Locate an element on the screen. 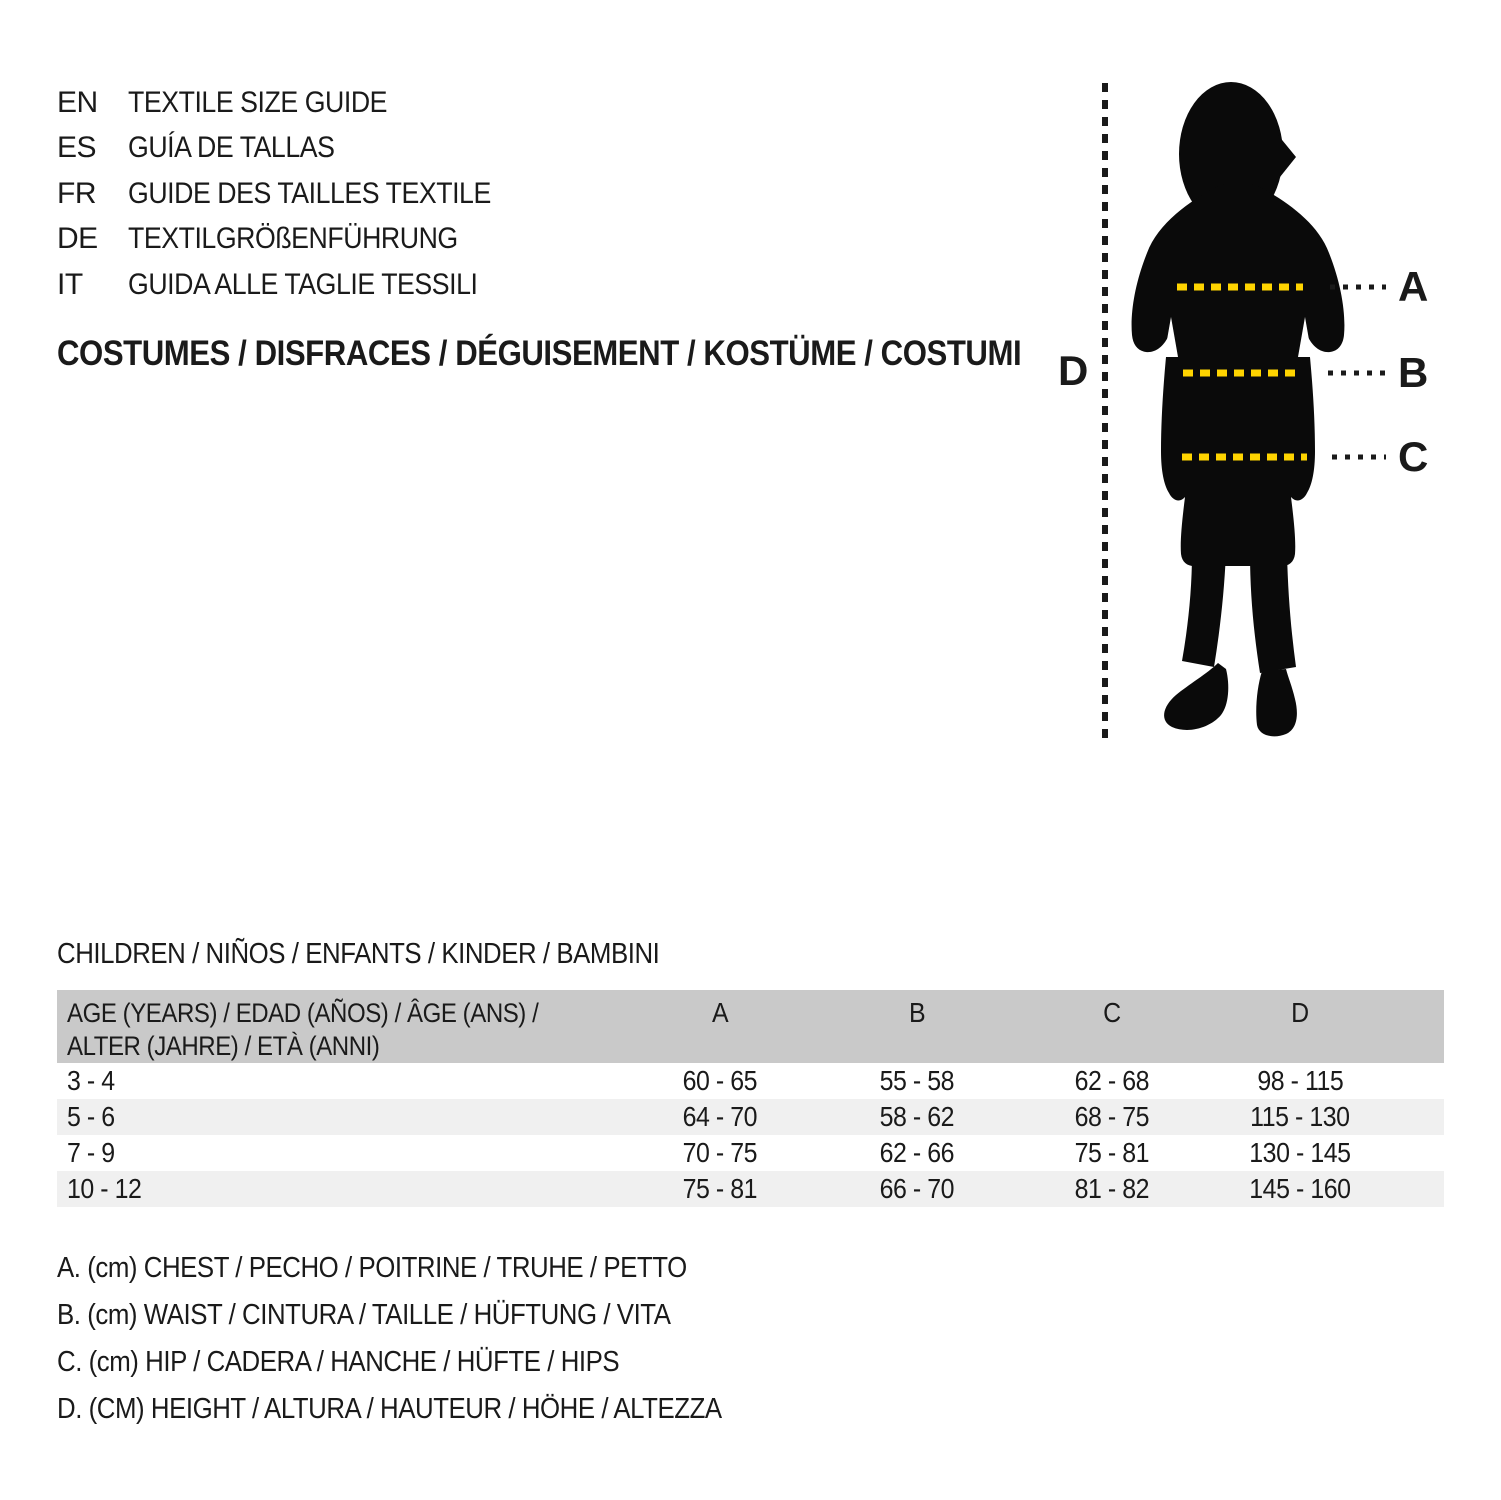 This screenshot has height=1500, width=1501. waist-cell: 62 - 66 is located at coordinates (917, 1152).